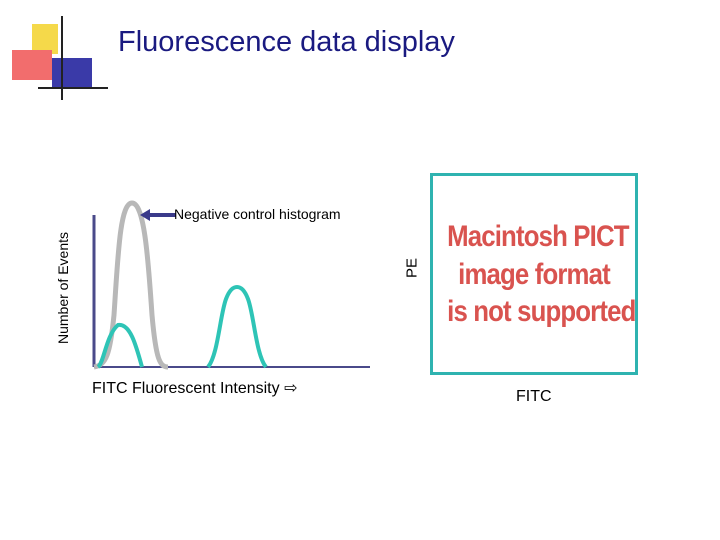 This screenshot has height=540, width=720. What do you see at coordinates (412, 268) in the screenshot?
I see `dotplot-y-label: PE` at bounding box center [412, 268].